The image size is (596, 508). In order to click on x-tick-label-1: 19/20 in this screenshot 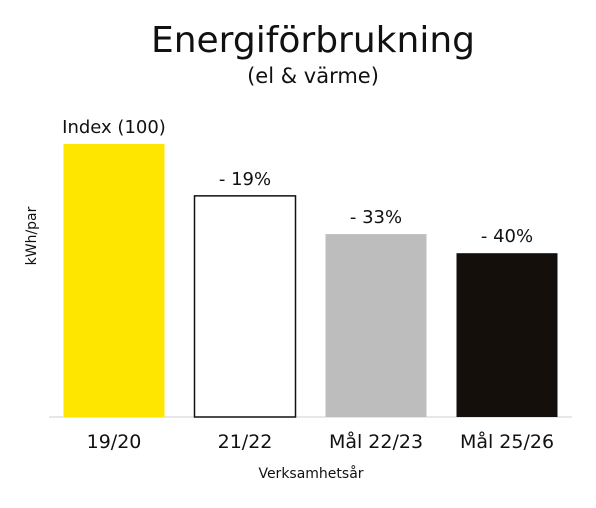, I will do `click(114, 442)`.